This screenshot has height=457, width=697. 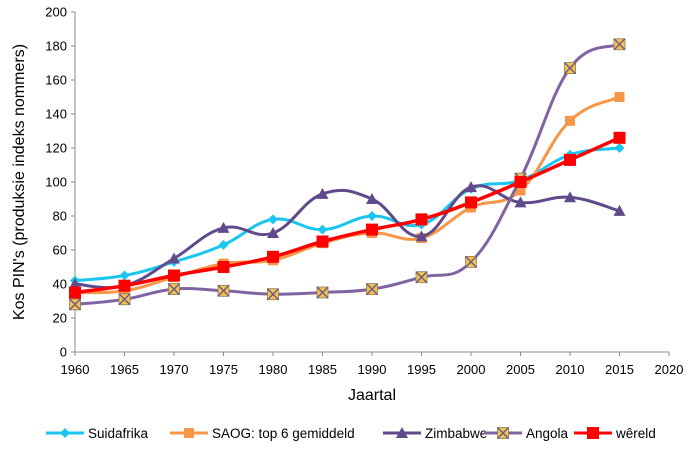 I want to click on legend-item-angola: Angola, so click(x=526, y=433).